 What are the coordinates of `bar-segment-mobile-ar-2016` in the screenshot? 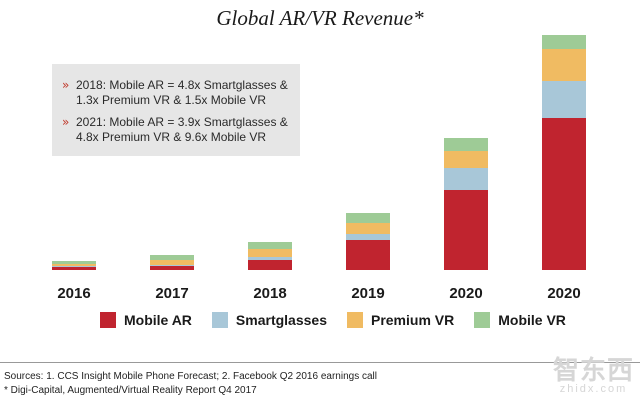 It's located at (74, 268).